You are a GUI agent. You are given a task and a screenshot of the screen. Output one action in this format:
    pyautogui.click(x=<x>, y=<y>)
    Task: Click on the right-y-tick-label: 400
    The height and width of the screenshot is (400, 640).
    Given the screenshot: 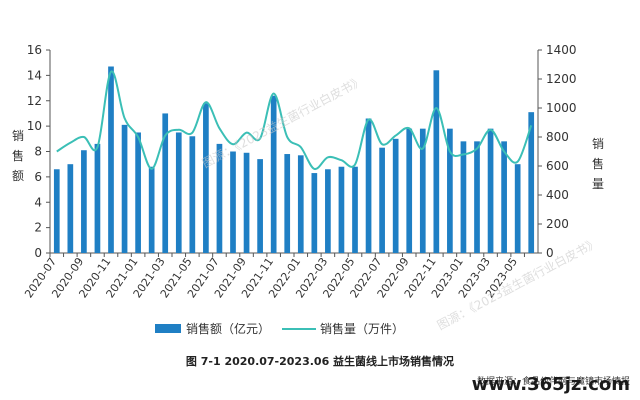 What is the action you would take?
    pyautogui.click(x=557, y=195)
    